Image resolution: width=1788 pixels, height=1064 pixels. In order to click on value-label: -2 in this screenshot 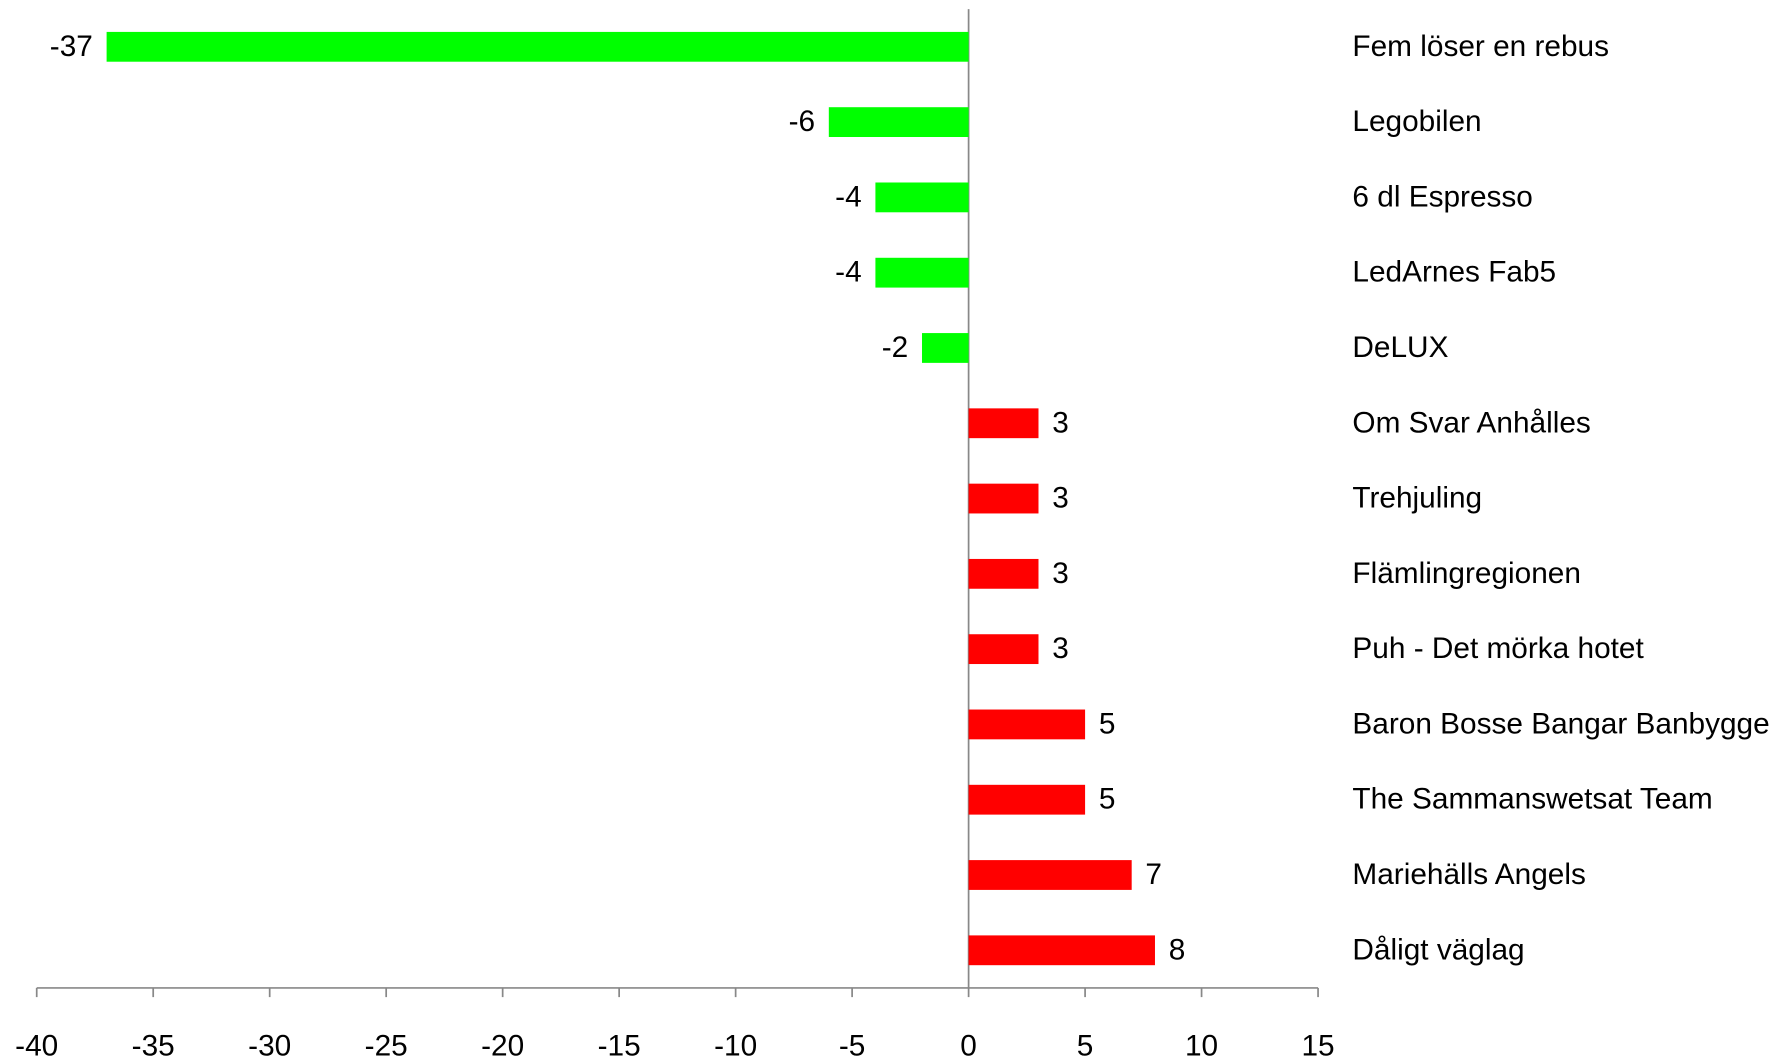, I will do `click(895, 347)`.